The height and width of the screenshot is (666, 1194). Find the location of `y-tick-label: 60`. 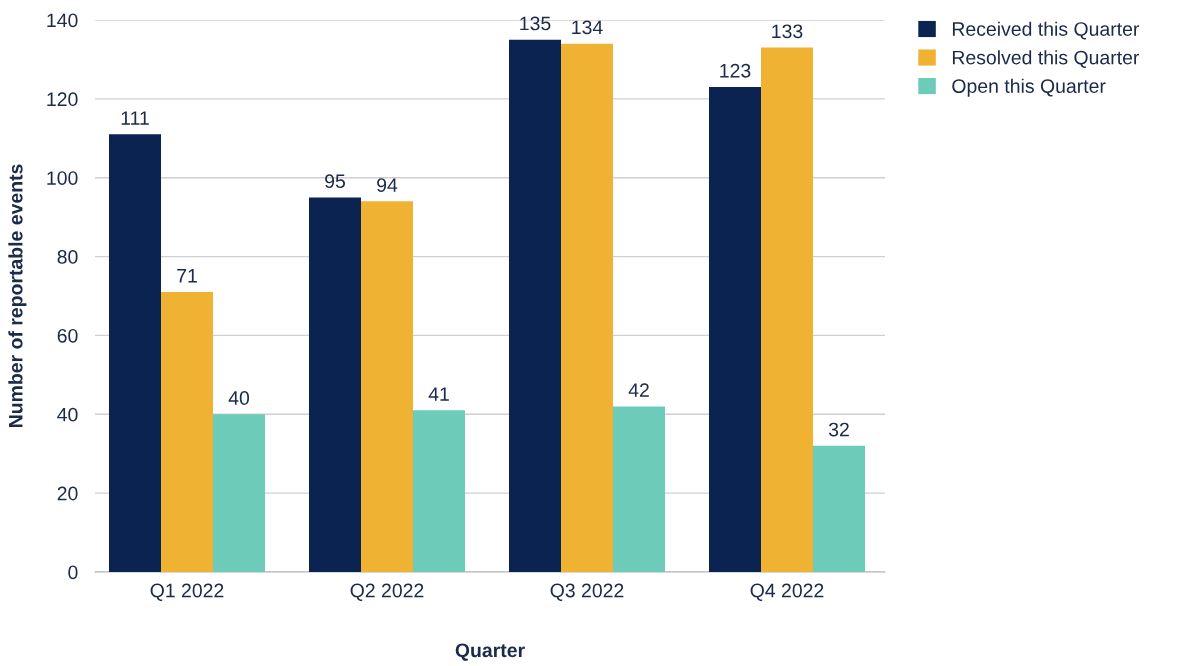

y-tick-label: 60 is located at coordinates (67, 335).